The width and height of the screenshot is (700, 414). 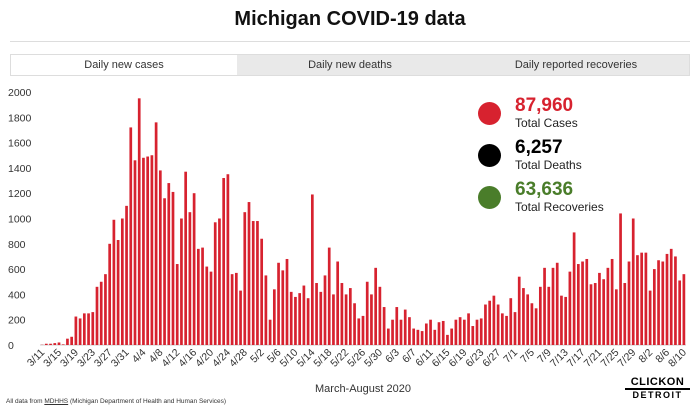 I want to click on x-tick-label: 5/2, so click(x=257, y=356).